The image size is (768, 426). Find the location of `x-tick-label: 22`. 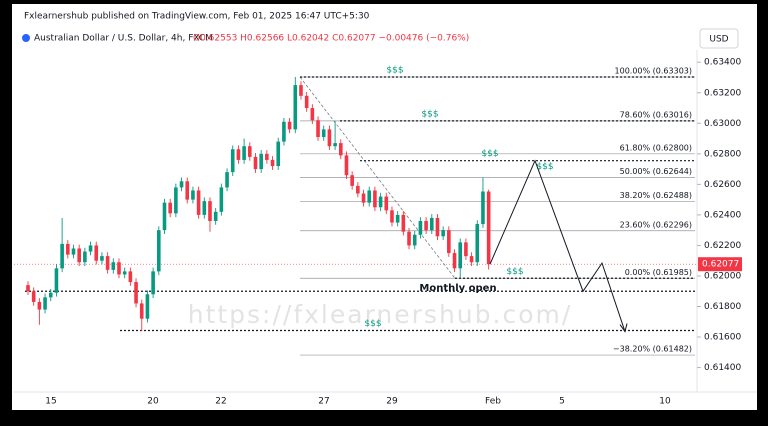

x-tick-label: 22 is located at coordinates (220, 402).